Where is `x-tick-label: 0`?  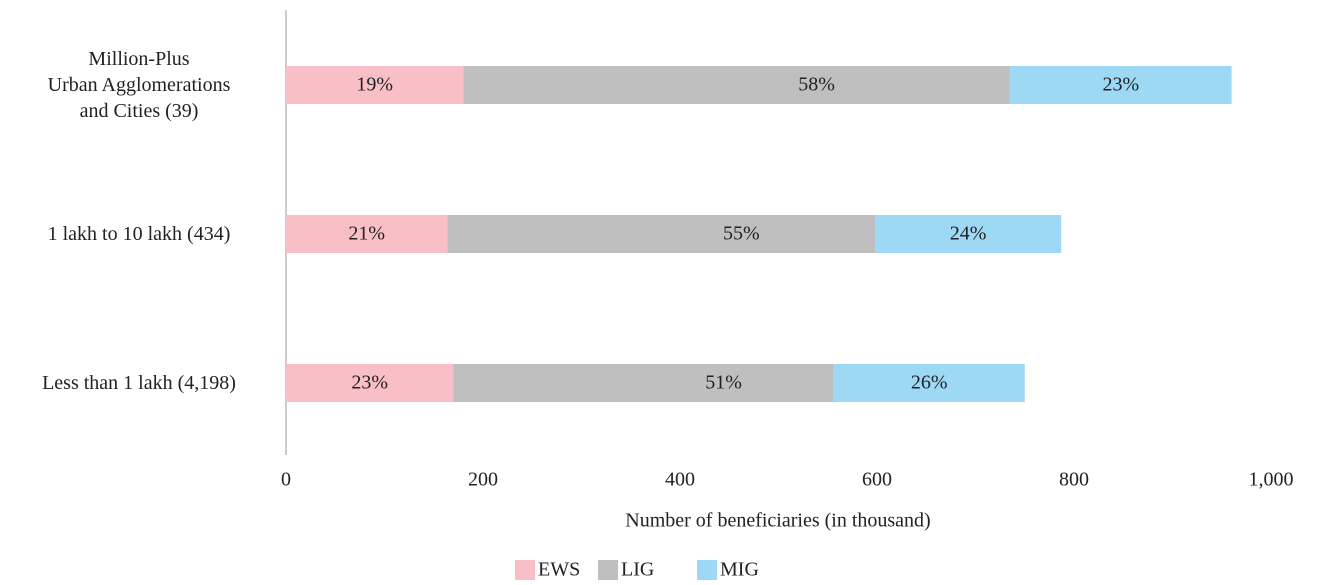 x-tick-label: 0 is located at coordinates (286, 480).